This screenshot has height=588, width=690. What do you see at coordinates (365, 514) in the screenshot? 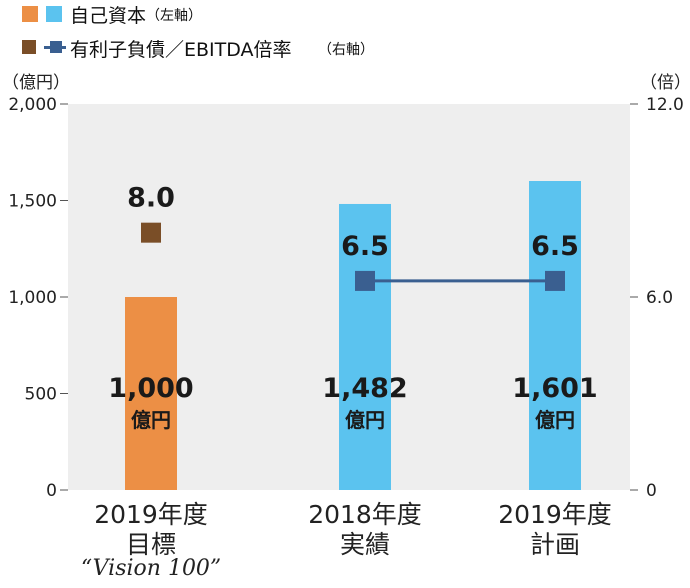
I see `category-label-1-line1: 2018年度` at bounding box center [365, 514].